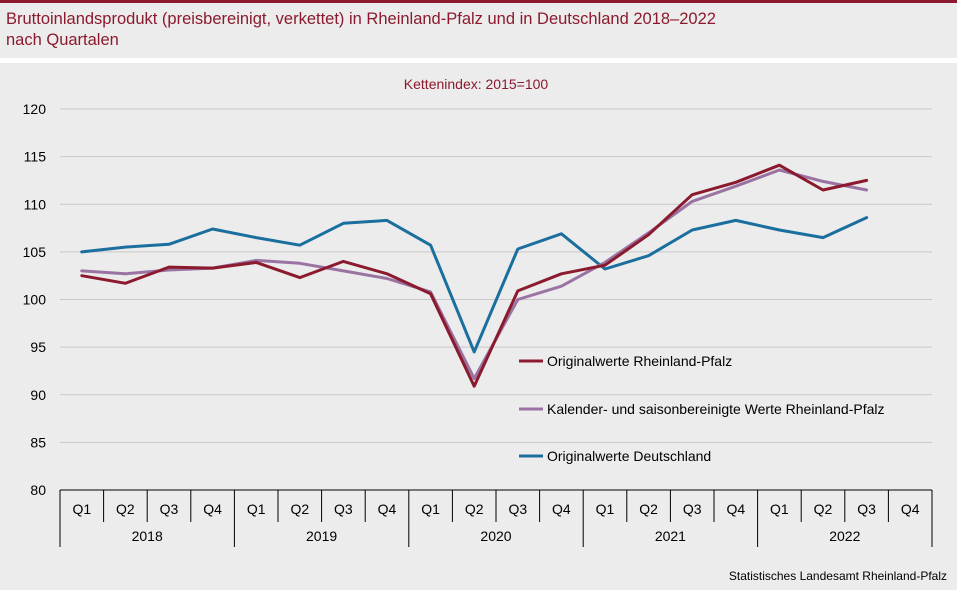 This screenshot has width=957, height=590. Describe the element at coordinates (476, 84) in the screenshot. I see `chart-subtitle: Kettenindex: 2015=100` at that location.